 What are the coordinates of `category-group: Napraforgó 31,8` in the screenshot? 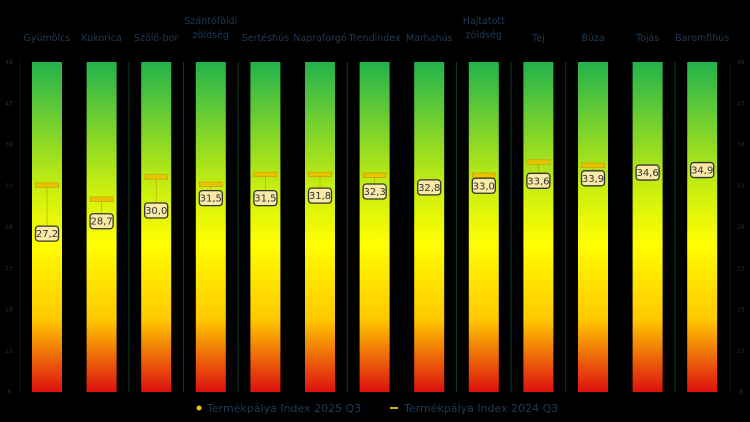 It's located at (320, 212).